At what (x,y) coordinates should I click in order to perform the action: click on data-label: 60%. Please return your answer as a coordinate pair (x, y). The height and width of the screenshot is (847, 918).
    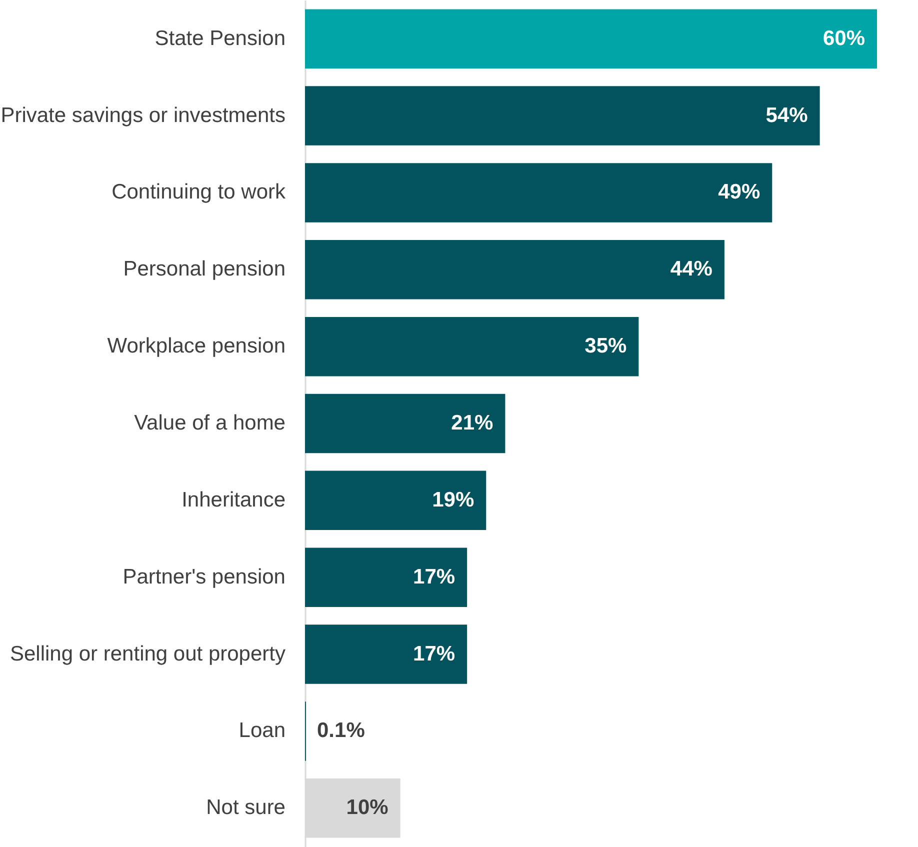
    Looking at the image, I should click on (844, 38).